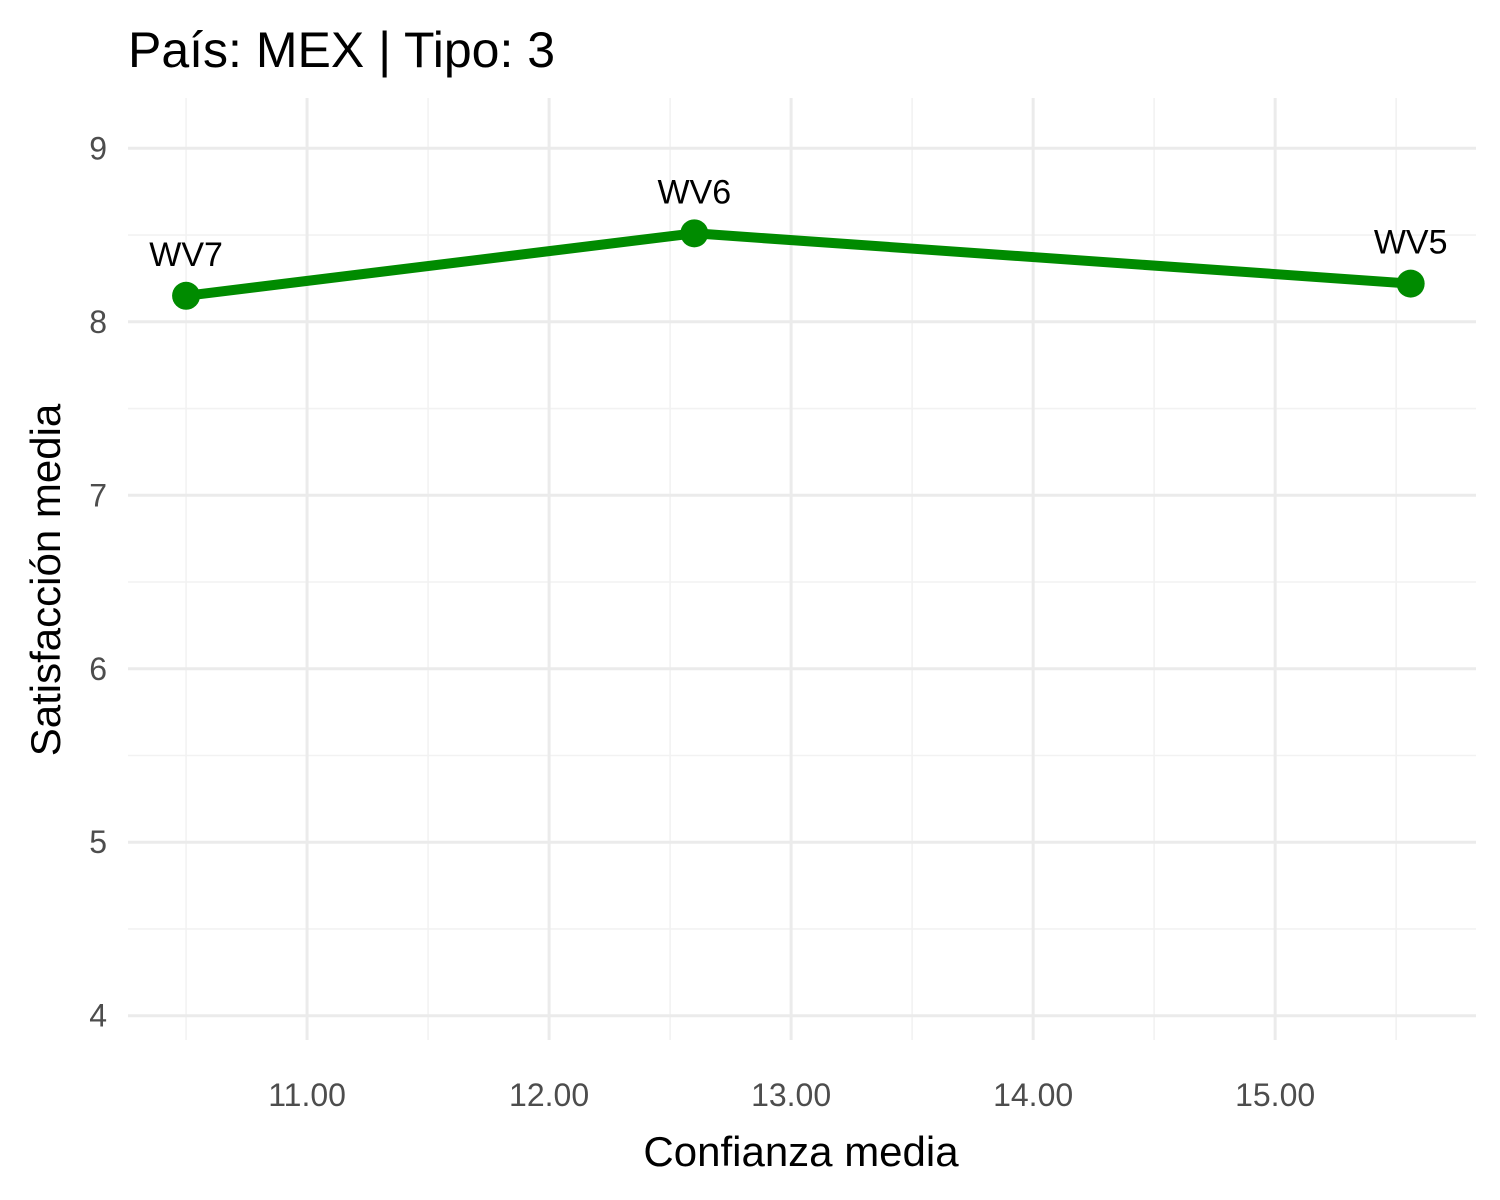 This screenshot has width=1500, height=1200. Describe the element at coordinates (186, 255) in the screenshot. I see `data-label: WV7` at that location.